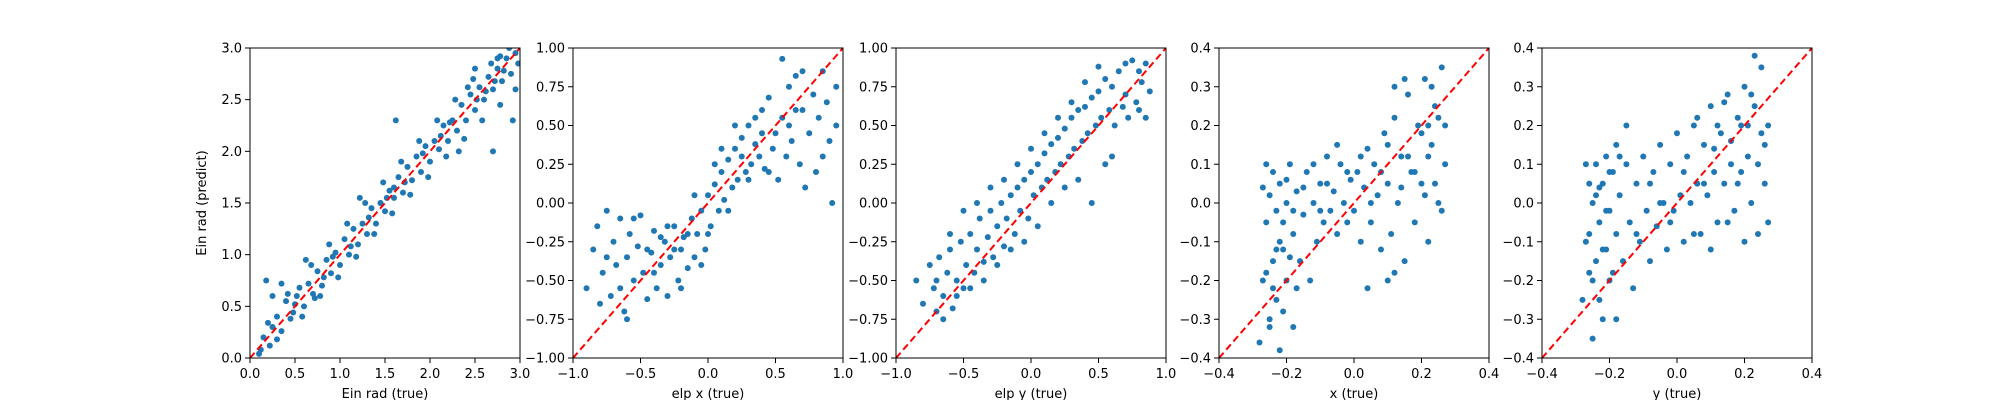 This screenshot has height=404, width=2000. Describe the element at coordinates (868, 359) in the screenshot. I see `y-tick-label: −1.00` at that location.